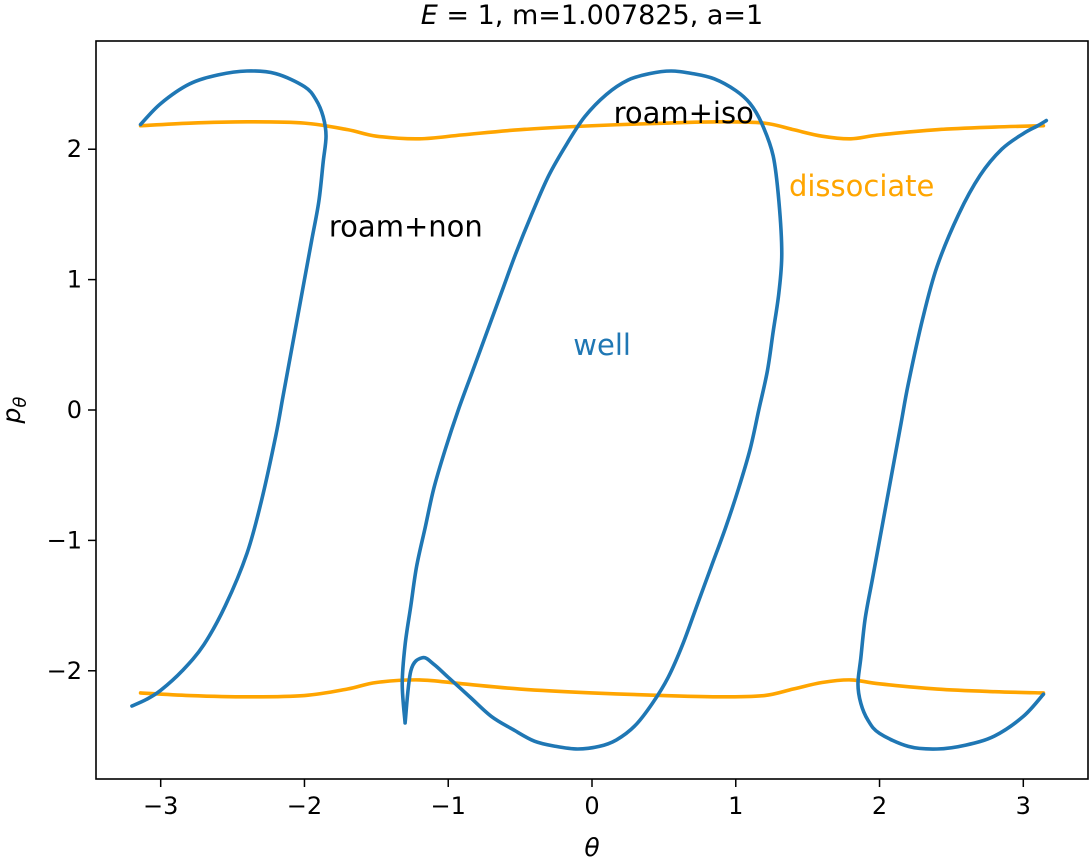 This screenshot has width=1090, height=861. I want to click on y-tick-label: 0, so click(74, 410).